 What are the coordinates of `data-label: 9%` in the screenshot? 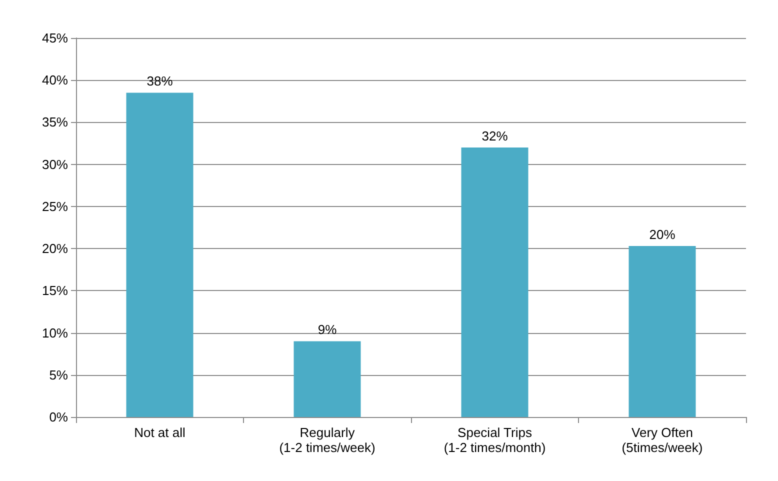 It's located at (328, 330).